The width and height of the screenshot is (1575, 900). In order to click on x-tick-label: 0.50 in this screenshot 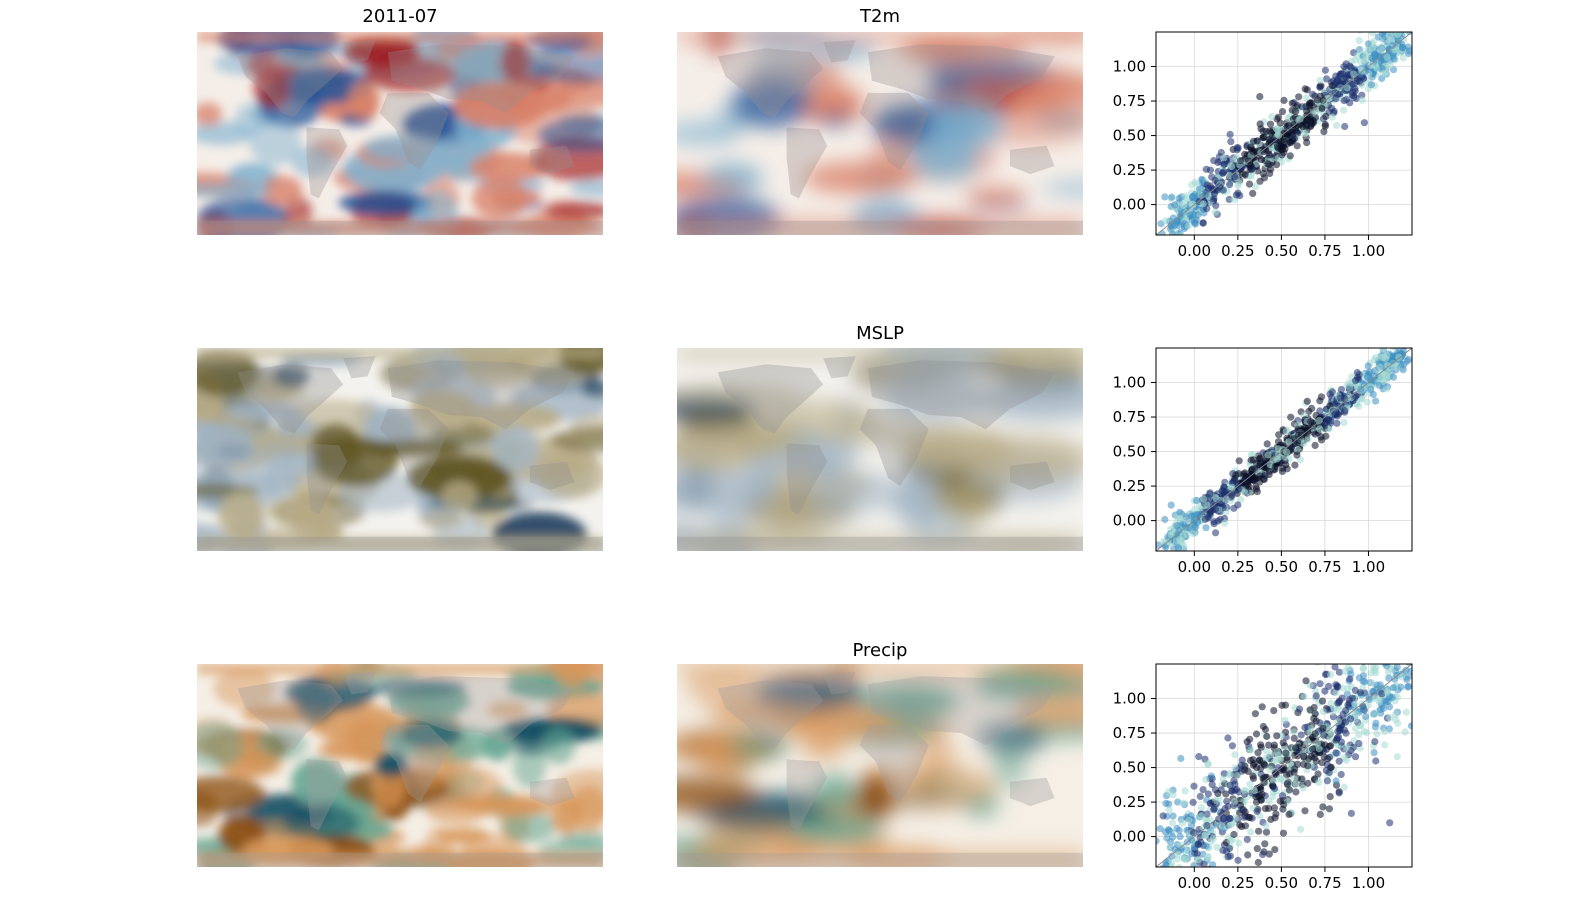, I will do `click(1281, 883)`.